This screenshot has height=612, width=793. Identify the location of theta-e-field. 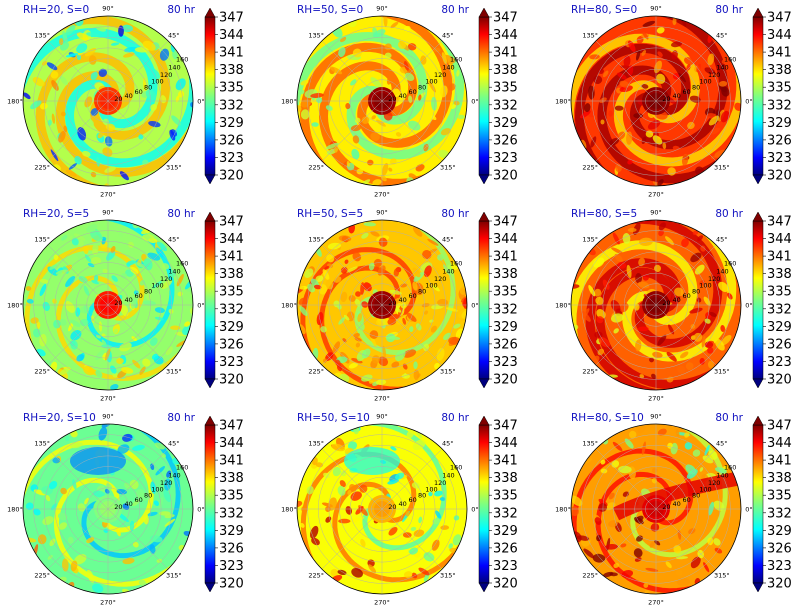
(382, 509).